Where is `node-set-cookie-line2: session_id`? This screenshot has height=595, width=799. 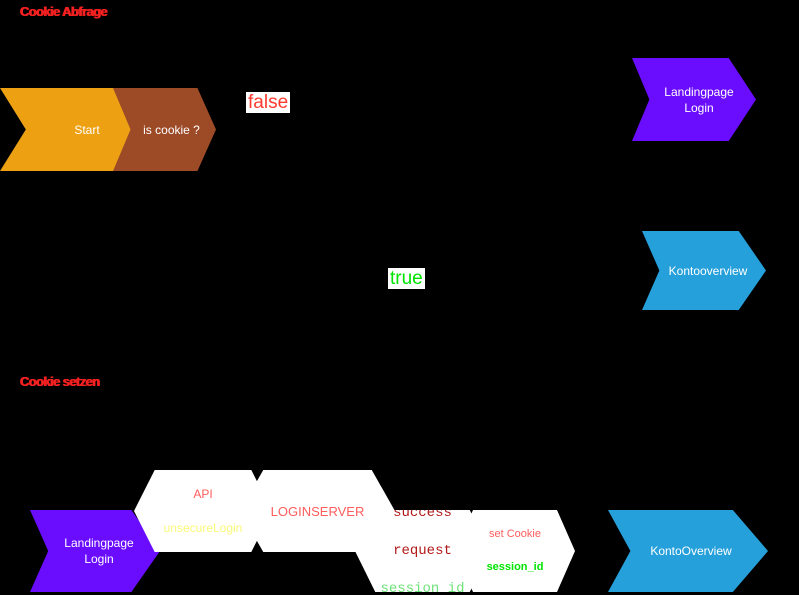 node-set-cookie-line2: session_id is located at coordinates (515, 567).